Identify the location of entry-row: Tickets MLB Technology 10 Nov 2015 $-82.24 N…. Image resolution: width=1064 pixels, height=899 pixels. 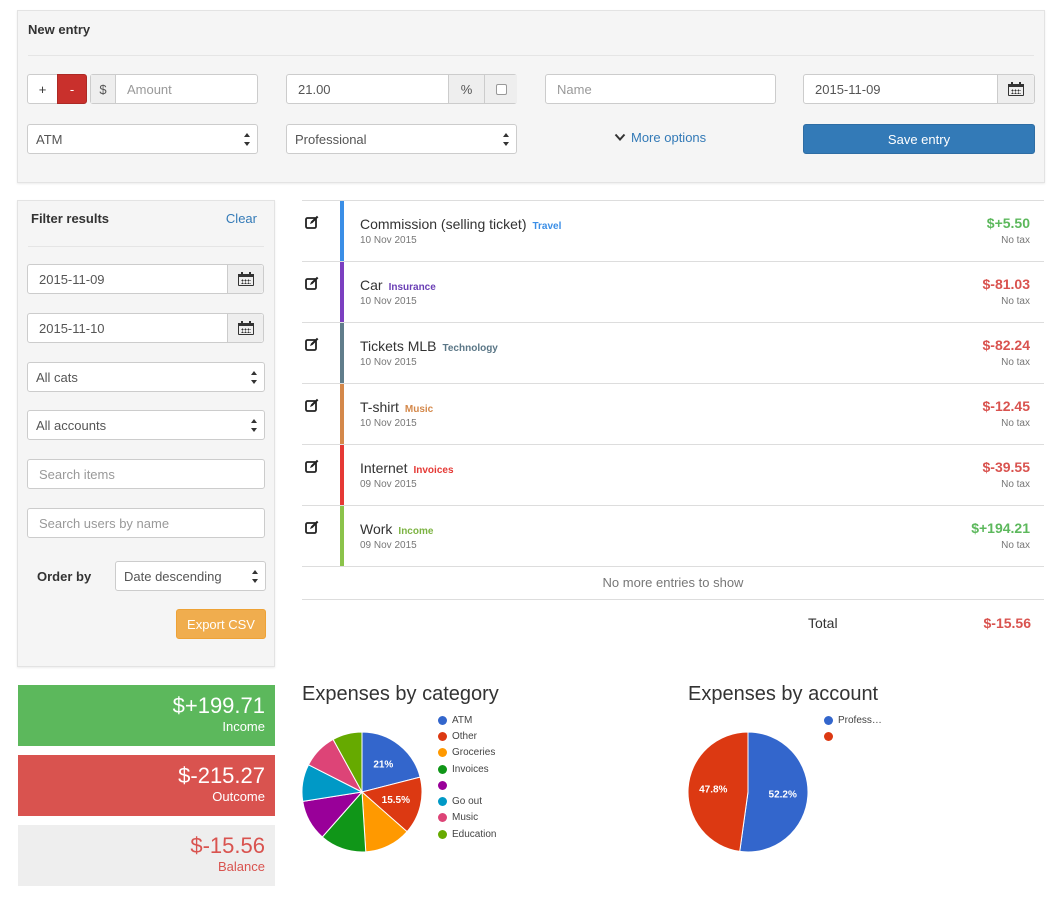
(673, 352).